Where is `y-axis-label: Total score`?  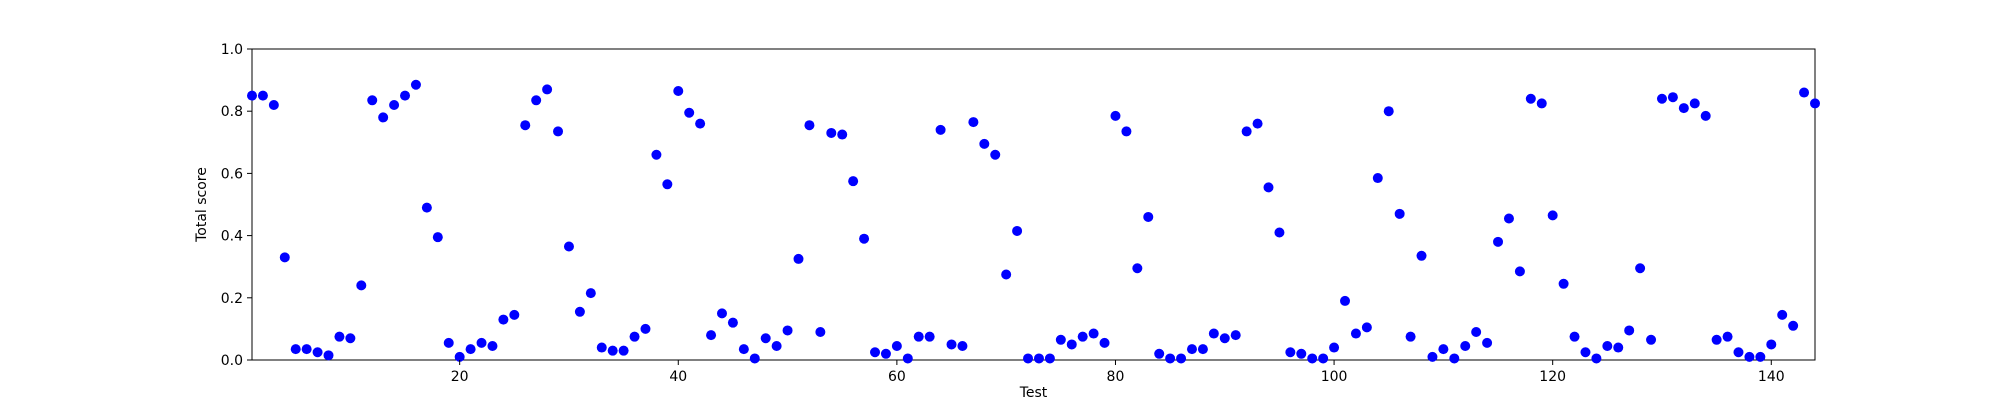 y-axis-label: Total score is located at coordinates (202, 205).